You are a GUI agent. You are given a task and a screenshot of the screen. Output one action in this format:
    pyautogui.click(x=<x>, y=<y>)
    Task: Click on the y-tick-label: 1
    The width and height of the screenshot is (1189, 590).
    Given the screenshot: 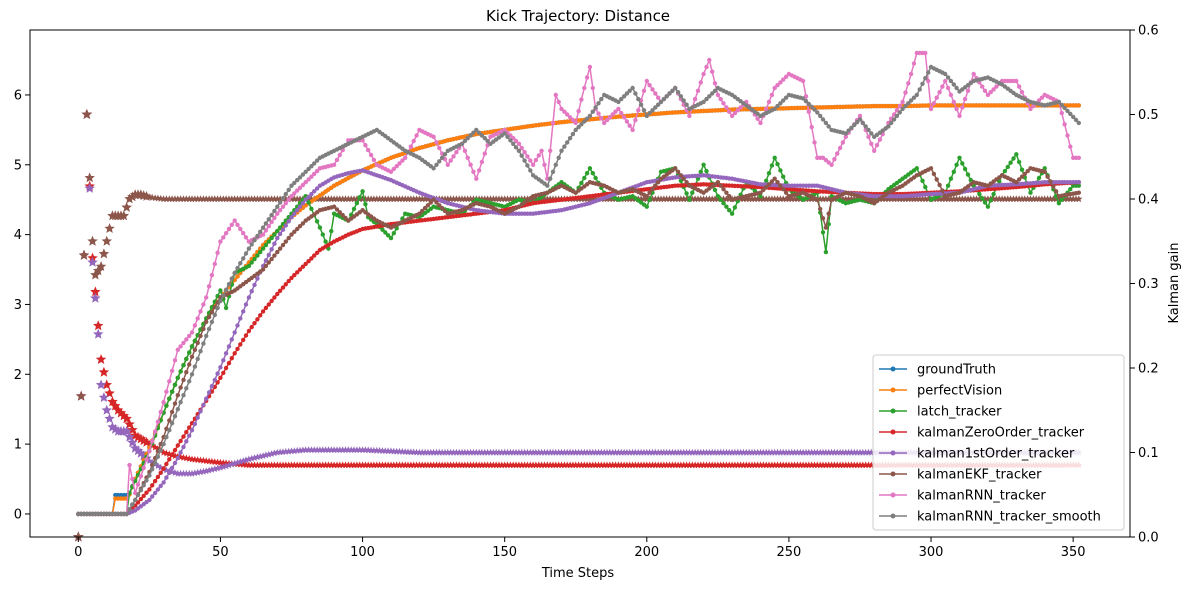 What is the action you would take?
    pyautogui.click(x=18, y=445)
    